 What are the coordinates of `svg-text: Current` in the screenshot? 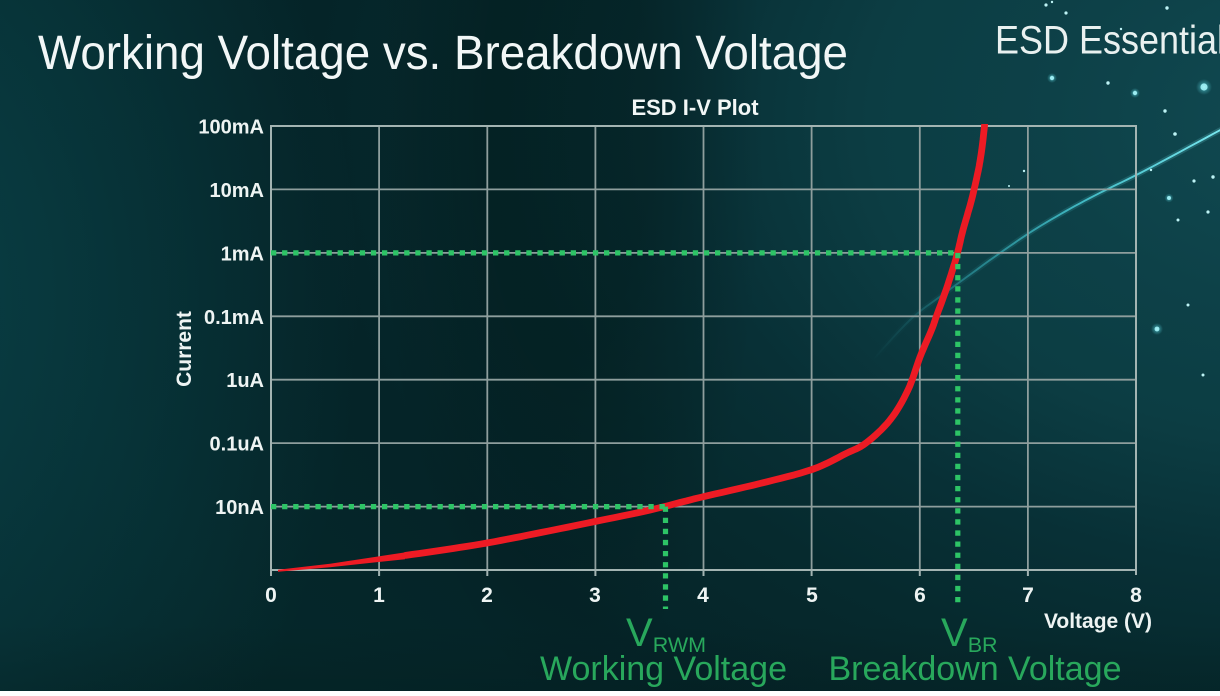 It's located at (184, 349).